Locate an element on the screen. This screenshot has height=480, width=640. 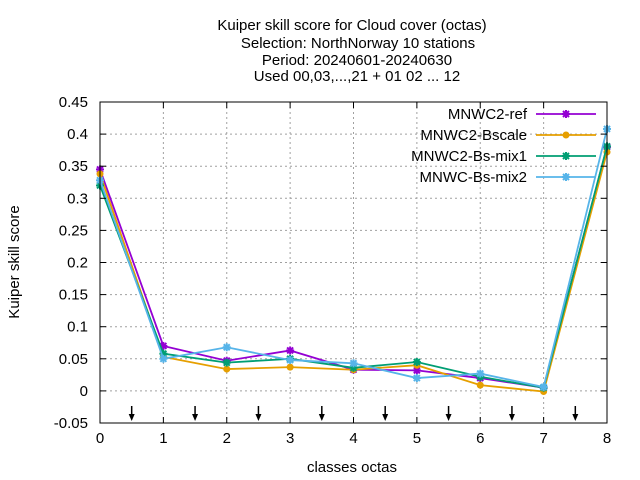
y-tick-label: 0.05 is located at coordinates (73, 359).